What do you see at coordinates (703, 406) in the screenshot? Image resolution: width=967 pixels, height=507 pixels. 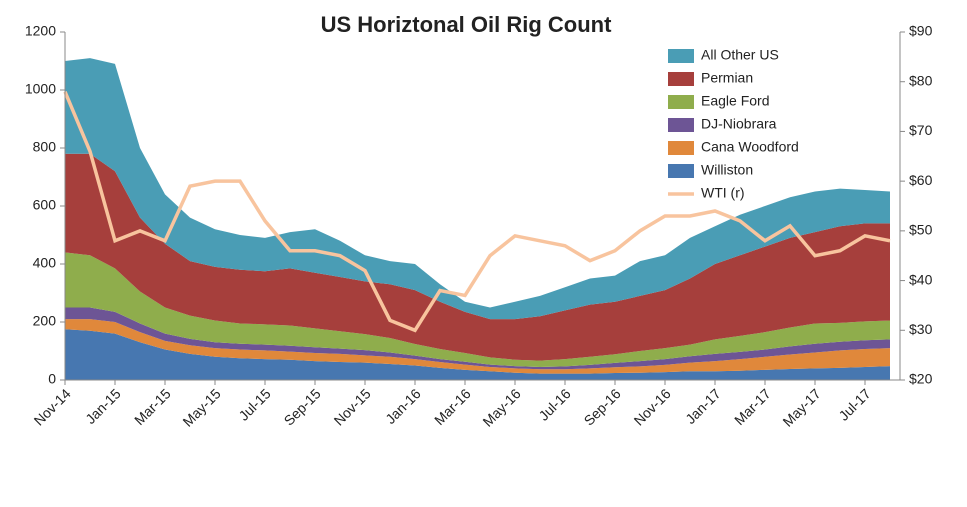 I see `x-tick-label: Jan-17` at bounding box center [703, 406].